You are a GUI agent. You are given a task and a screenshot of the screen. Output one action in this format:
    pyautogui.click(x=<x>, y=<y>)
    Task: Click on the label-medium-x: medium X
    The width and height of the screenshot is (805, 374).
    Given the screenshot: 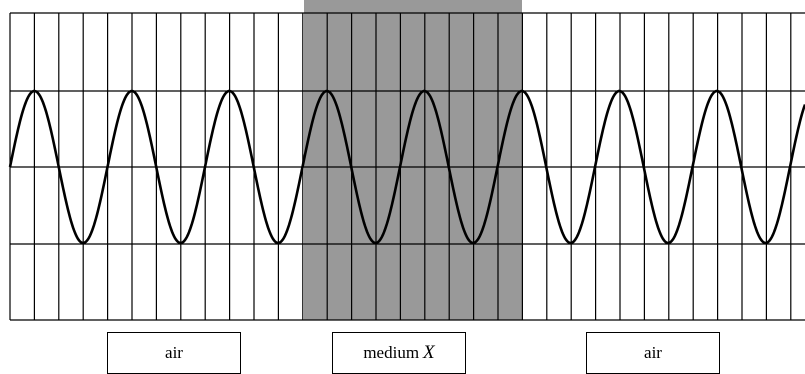 What is the action you would take?
    pyautogui.click(x=399, y=353)
    